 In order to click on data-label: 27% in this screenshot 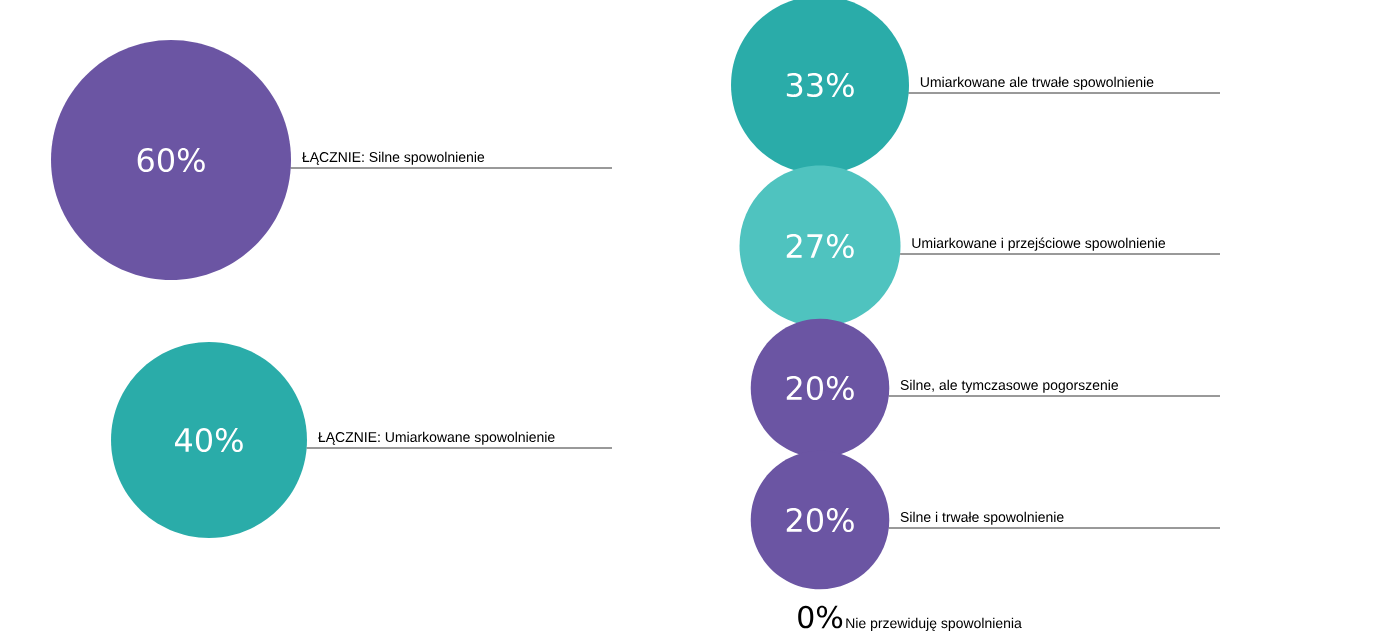, I will do `click(820, 246)`.